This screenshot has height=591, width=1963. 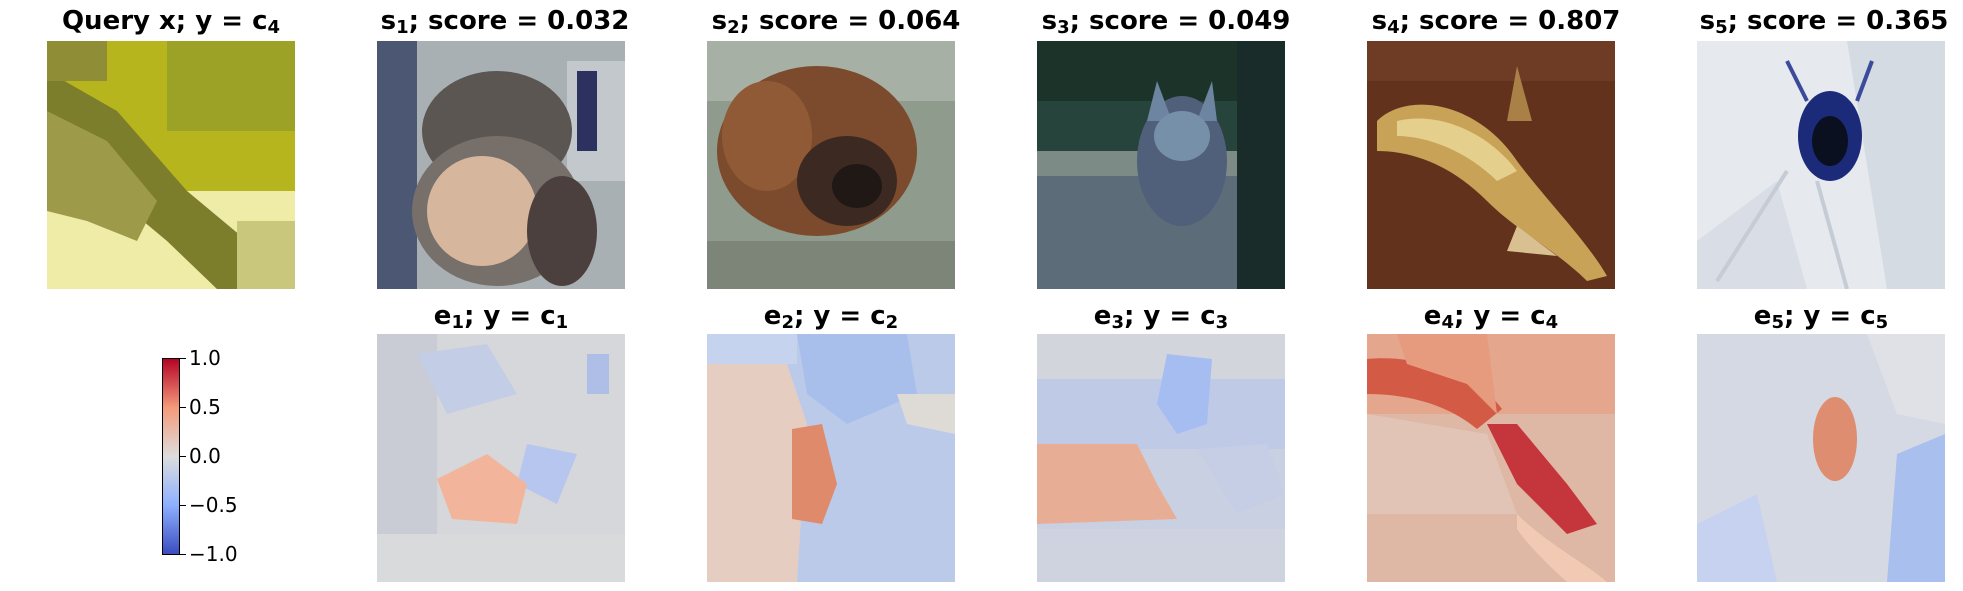 What do you see at coordinates (171, 22) in the screenshot?
I see `query-title: Query x; y = c4` at bounding box center [171, 22].